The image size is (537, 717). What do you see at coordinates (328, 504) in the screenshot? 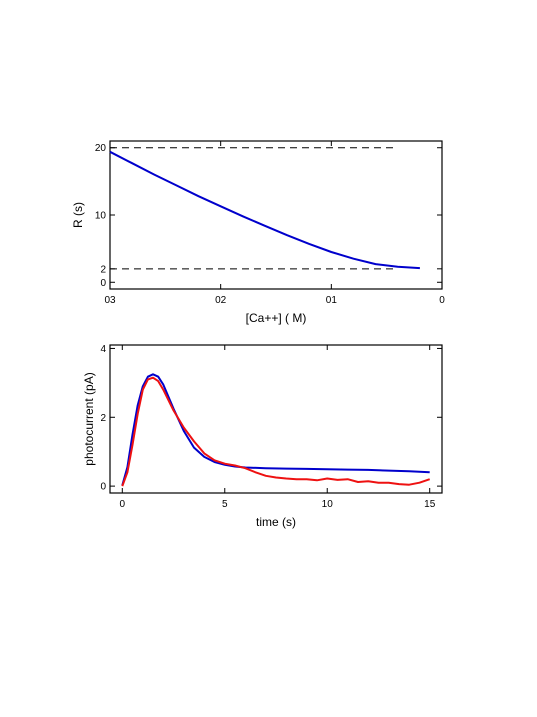
I see `x-tick-label: 10` at bounding box center [328, 504].